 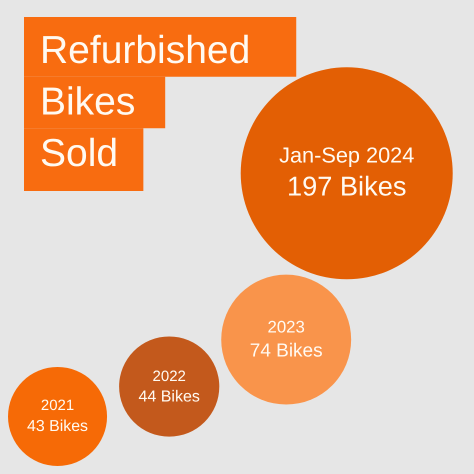 What do you see at coordinates (286, 351) in the screenshot?
I see `data-label: 74 Bikes` at bounding box center [286, 351].